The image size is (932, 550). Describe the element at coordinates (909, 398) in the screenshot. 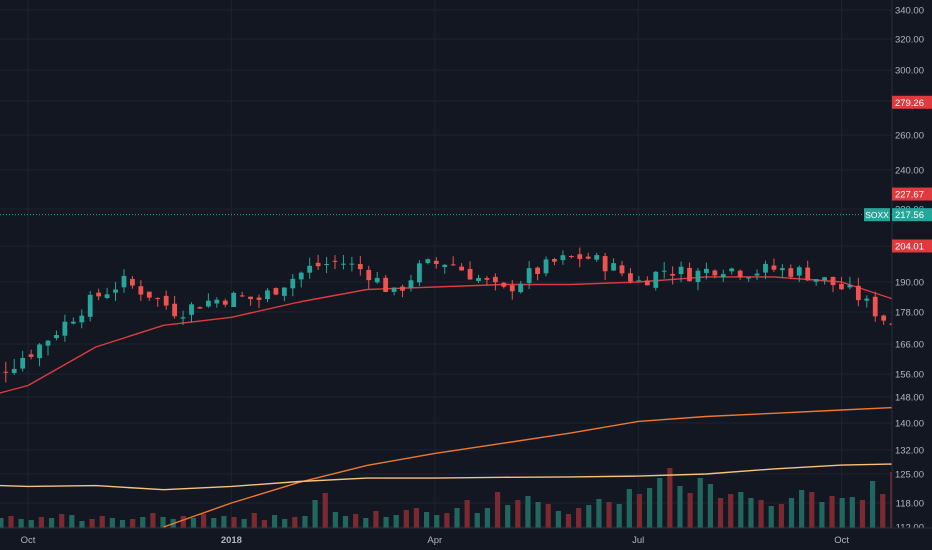

I see `price-tick-label: 148.00` at that location.